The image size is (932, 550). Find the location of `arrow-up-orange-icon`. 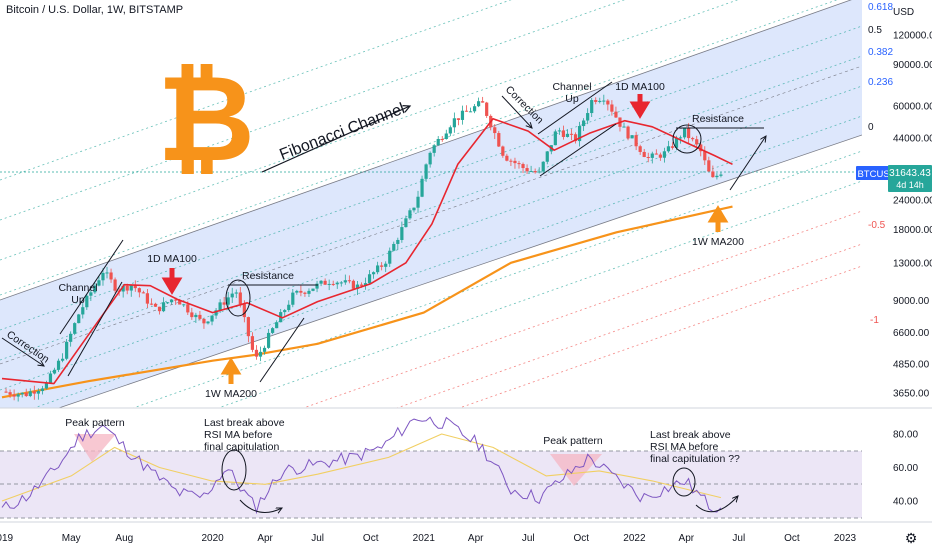

arrow-up-orange-icon is located at coordinates (718, 218).